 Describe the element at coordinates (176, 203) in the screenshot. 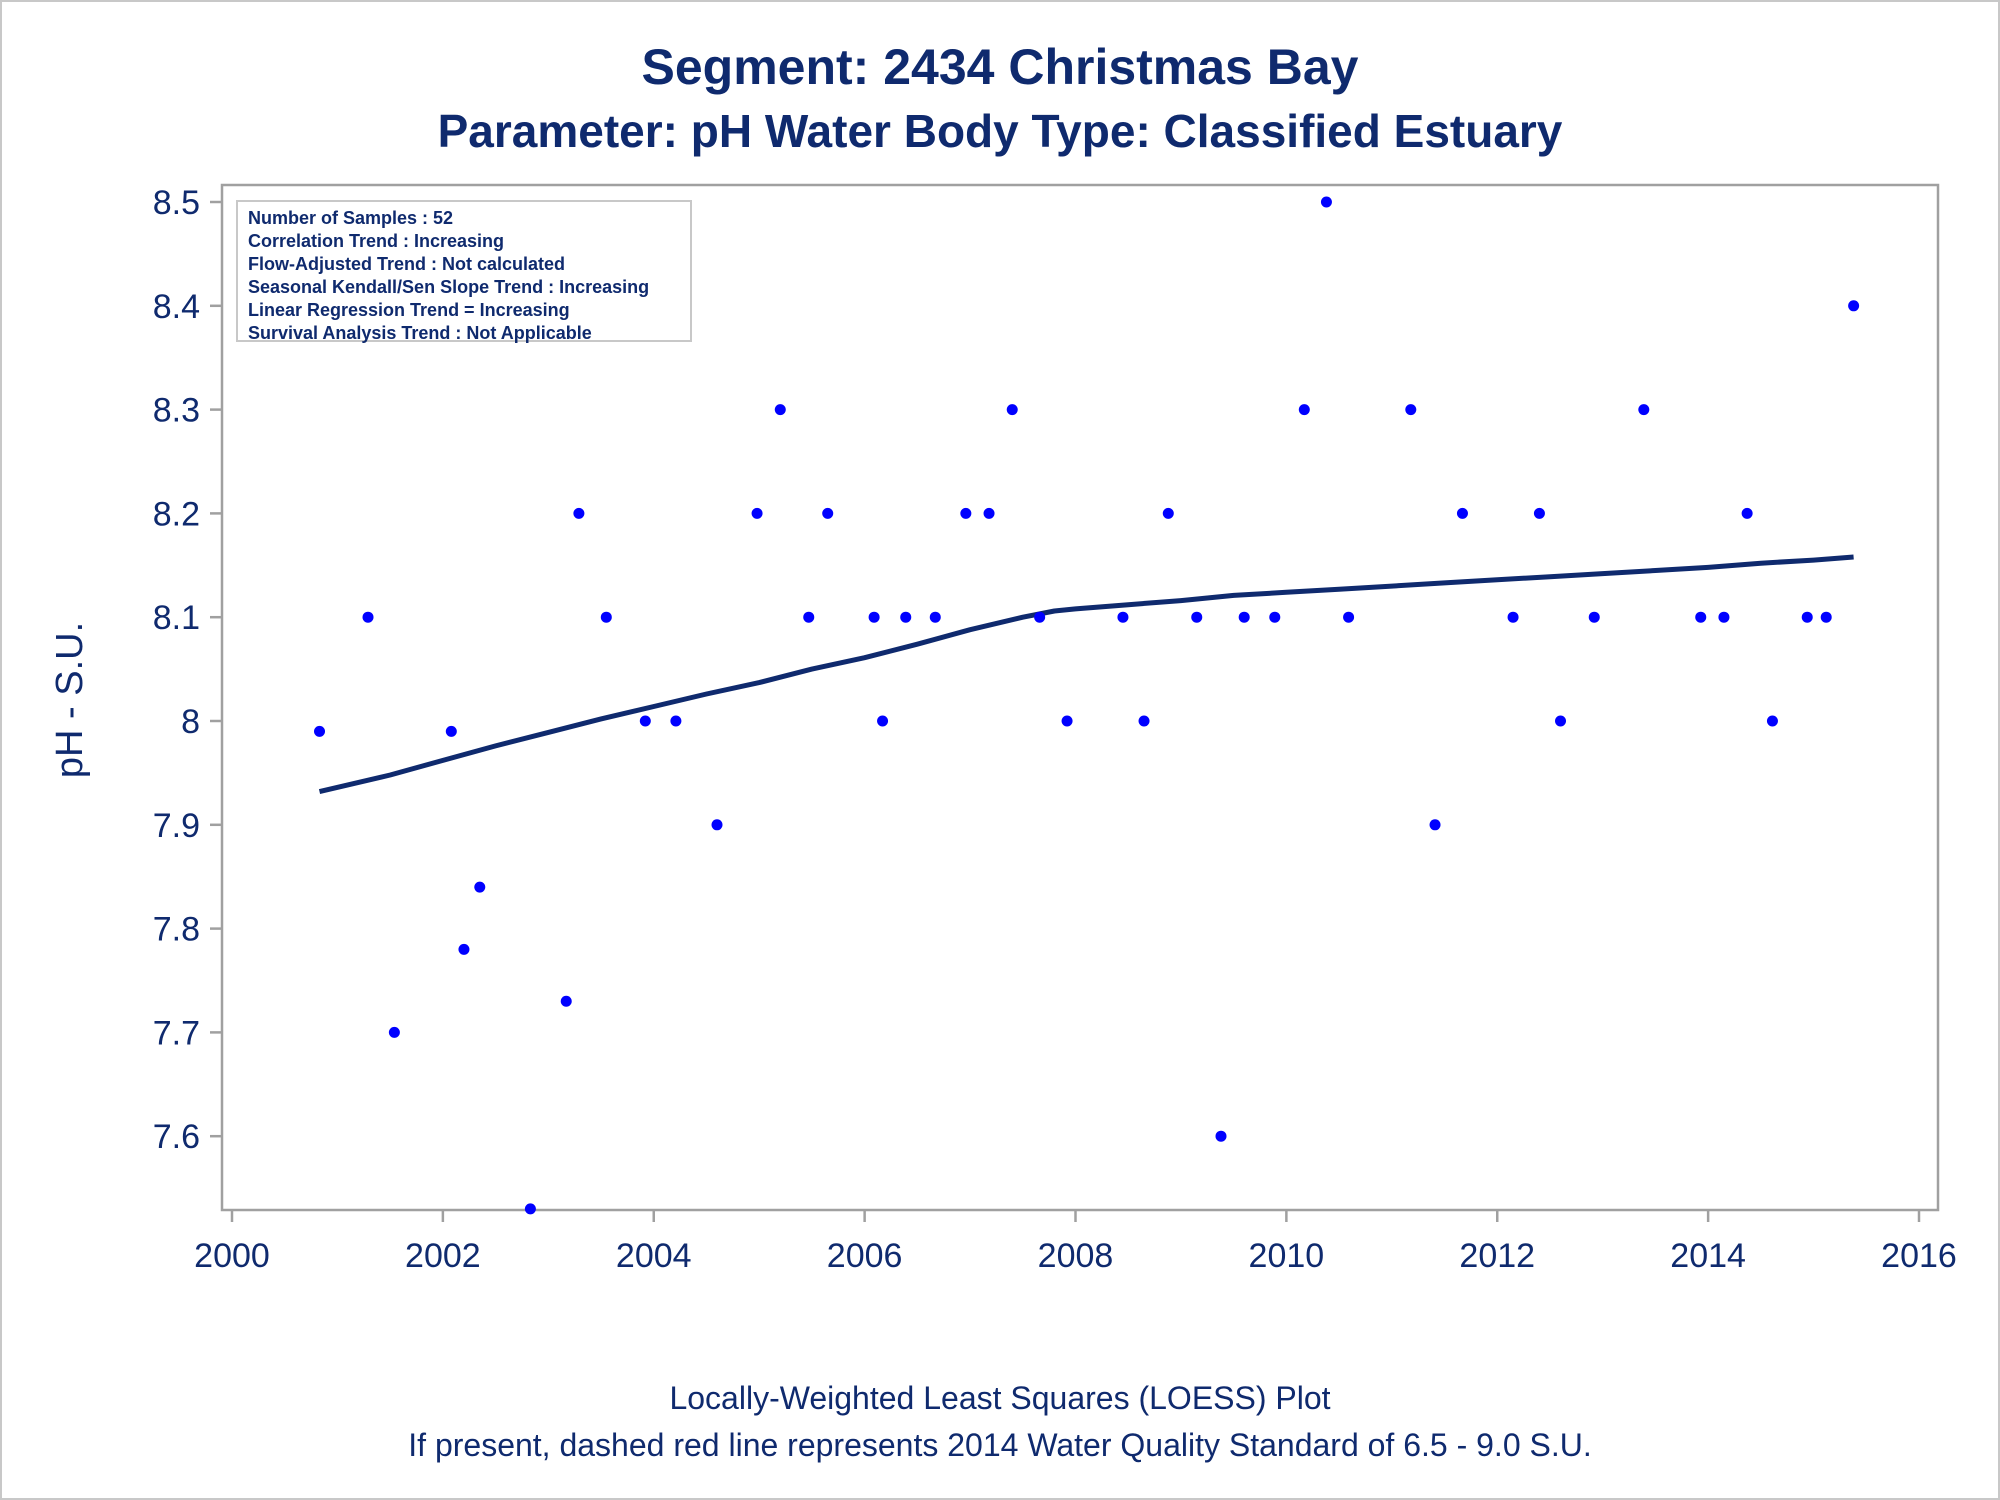

I see `y-tick-label: 8.5` at that location.